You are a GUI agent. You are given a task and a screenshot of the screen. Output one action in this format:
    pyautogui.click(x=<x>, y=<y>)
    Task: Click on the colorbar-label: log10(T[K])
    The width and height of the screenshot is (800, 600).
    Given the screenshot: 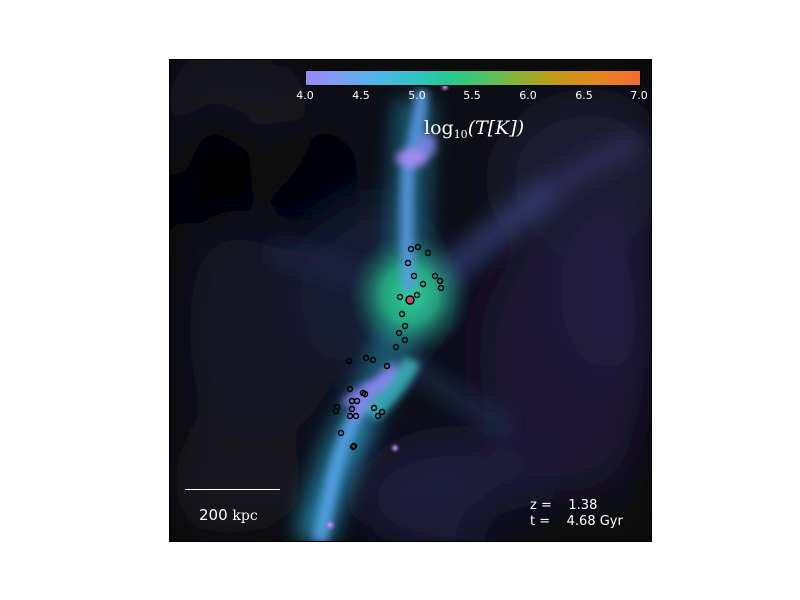 What is the action you would take?
    pyautogui.click(x=474, y=129)
    